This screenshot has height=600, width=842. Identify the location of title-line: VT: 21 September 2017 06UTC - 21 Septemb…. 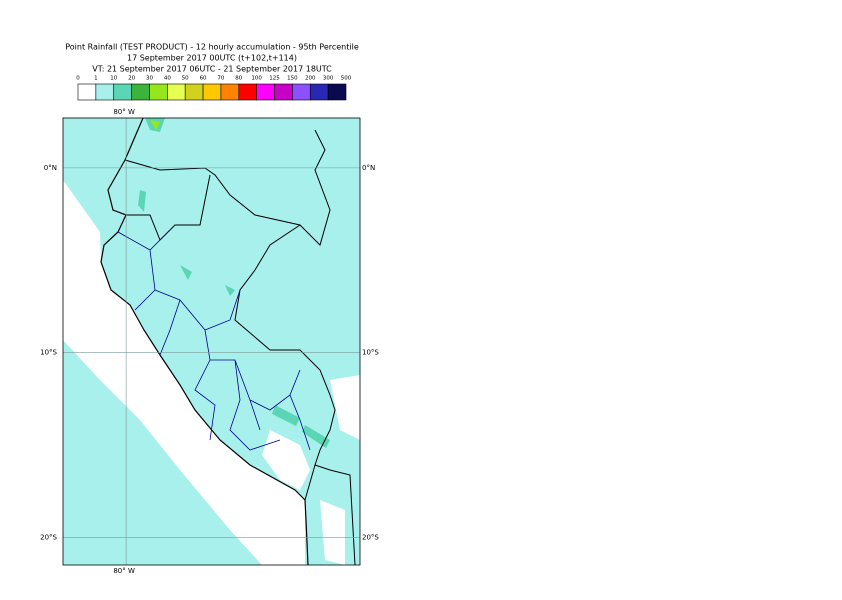
(212, 69).